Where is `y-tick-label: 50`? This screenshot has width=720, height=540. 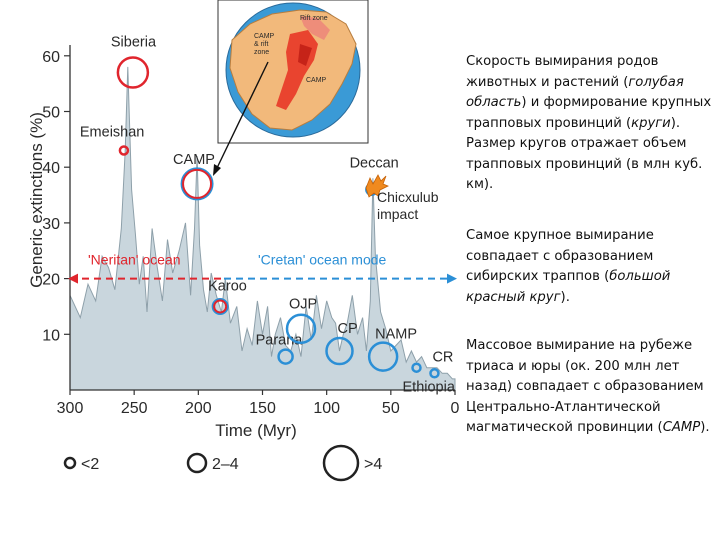
y-tick-label: 50 is located at coordinates (51, 113).